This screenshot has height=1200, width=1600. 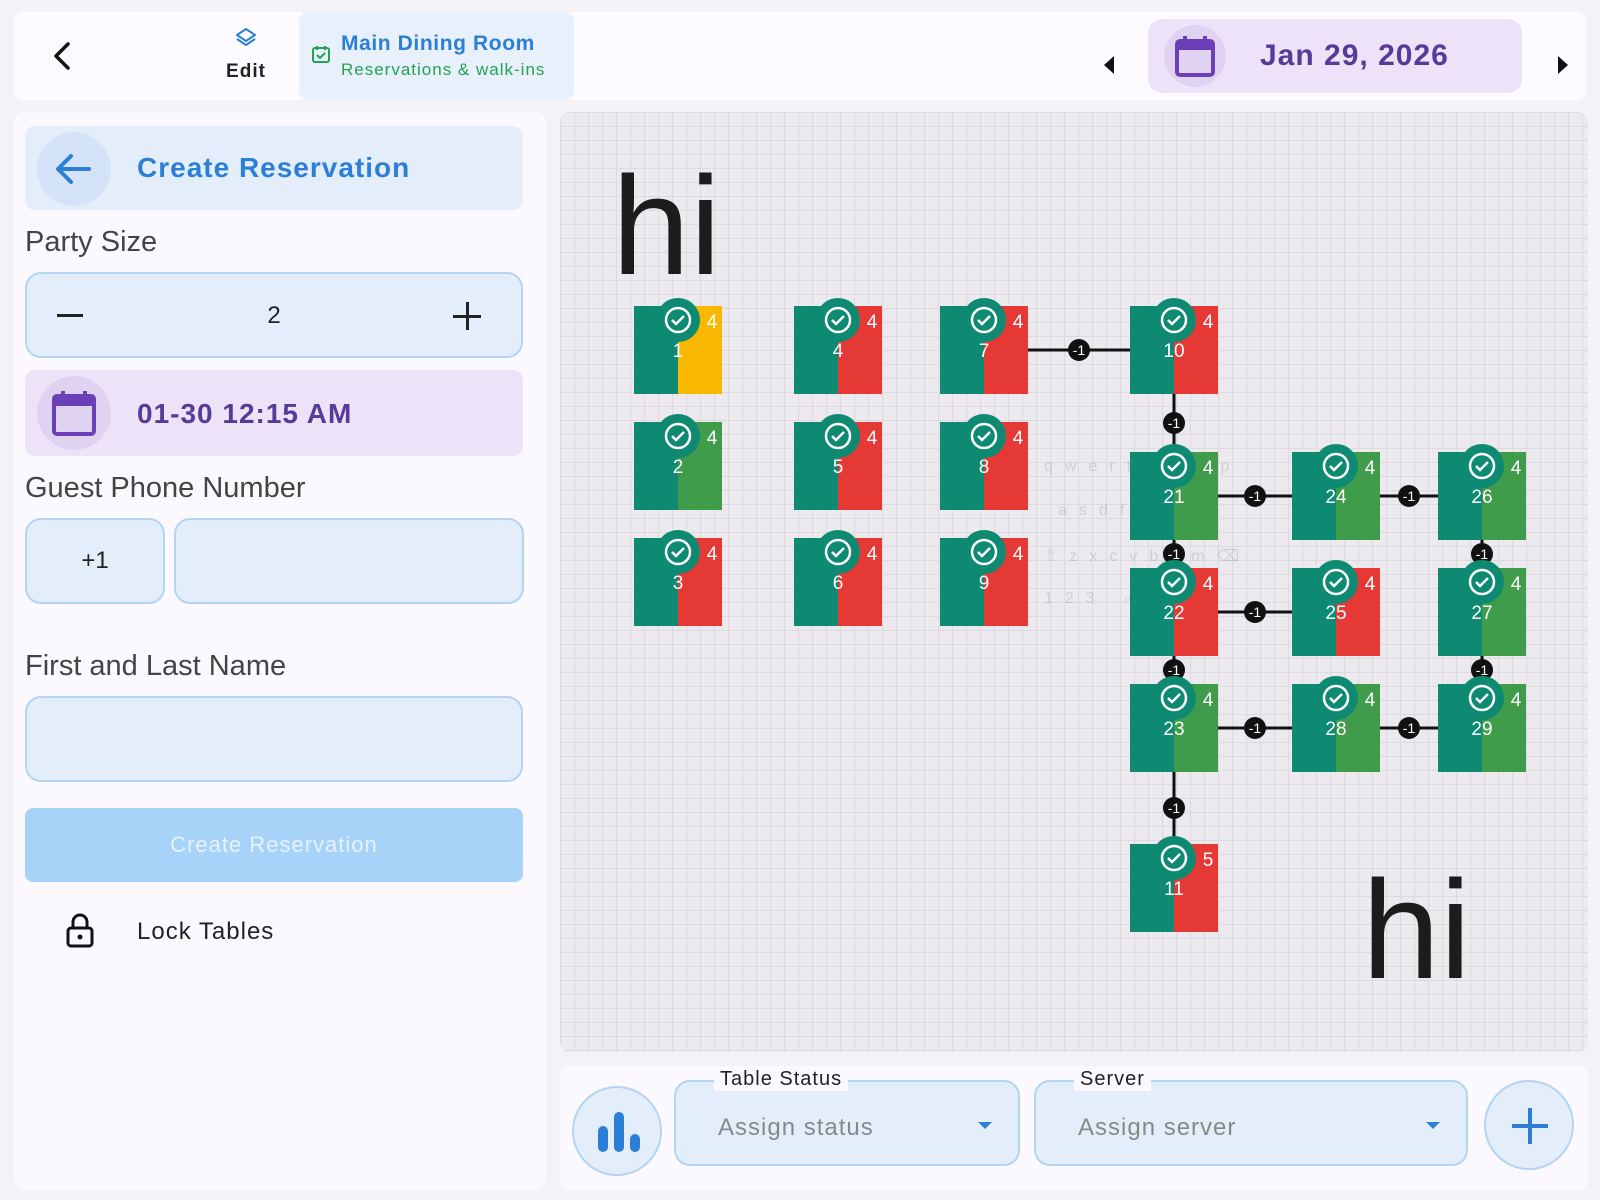 I want to click on table-22: 4 22, so click(x=1174, y=608).